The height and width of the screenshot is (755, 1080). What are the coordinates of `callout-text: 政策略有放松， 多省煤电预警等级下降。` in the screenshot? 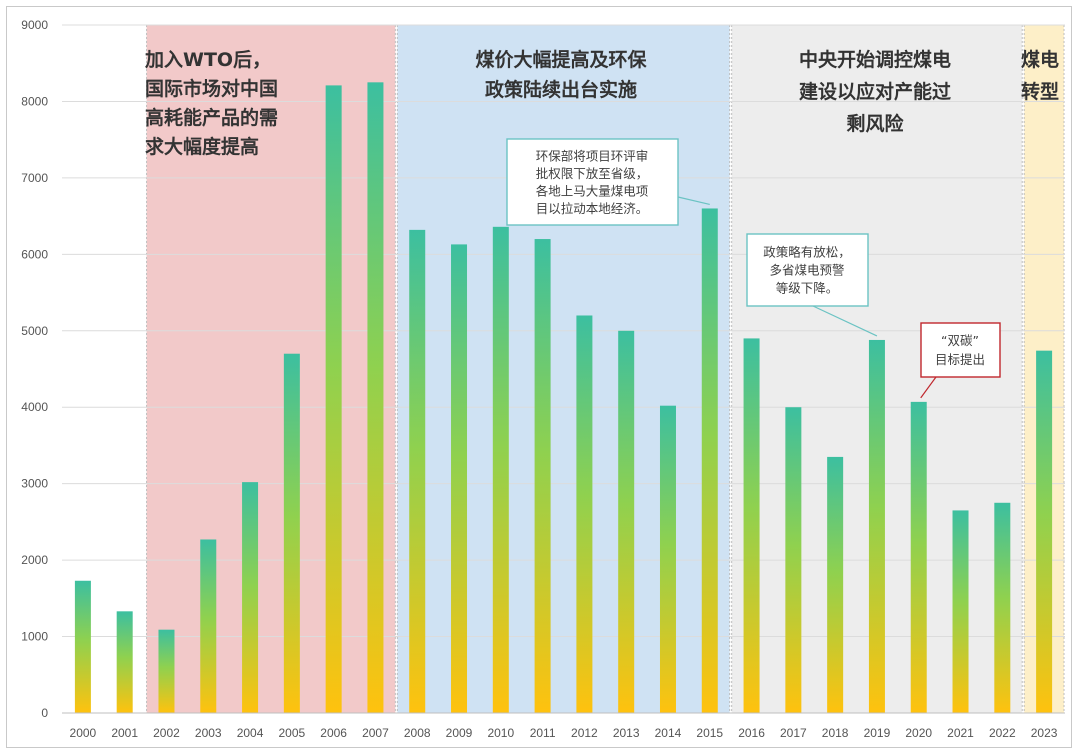 It's located at (807, 270).